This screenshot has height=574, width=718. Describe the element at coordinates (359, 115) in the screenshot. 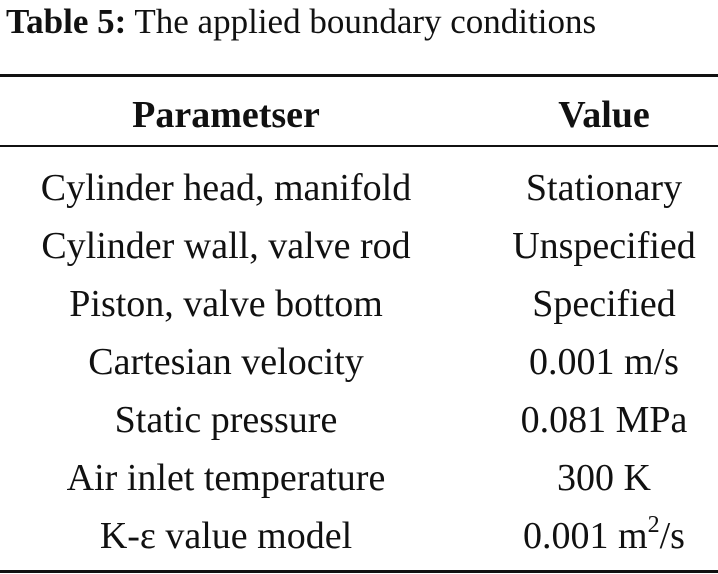

I see `table-header-row: Parametser Value` at that location.